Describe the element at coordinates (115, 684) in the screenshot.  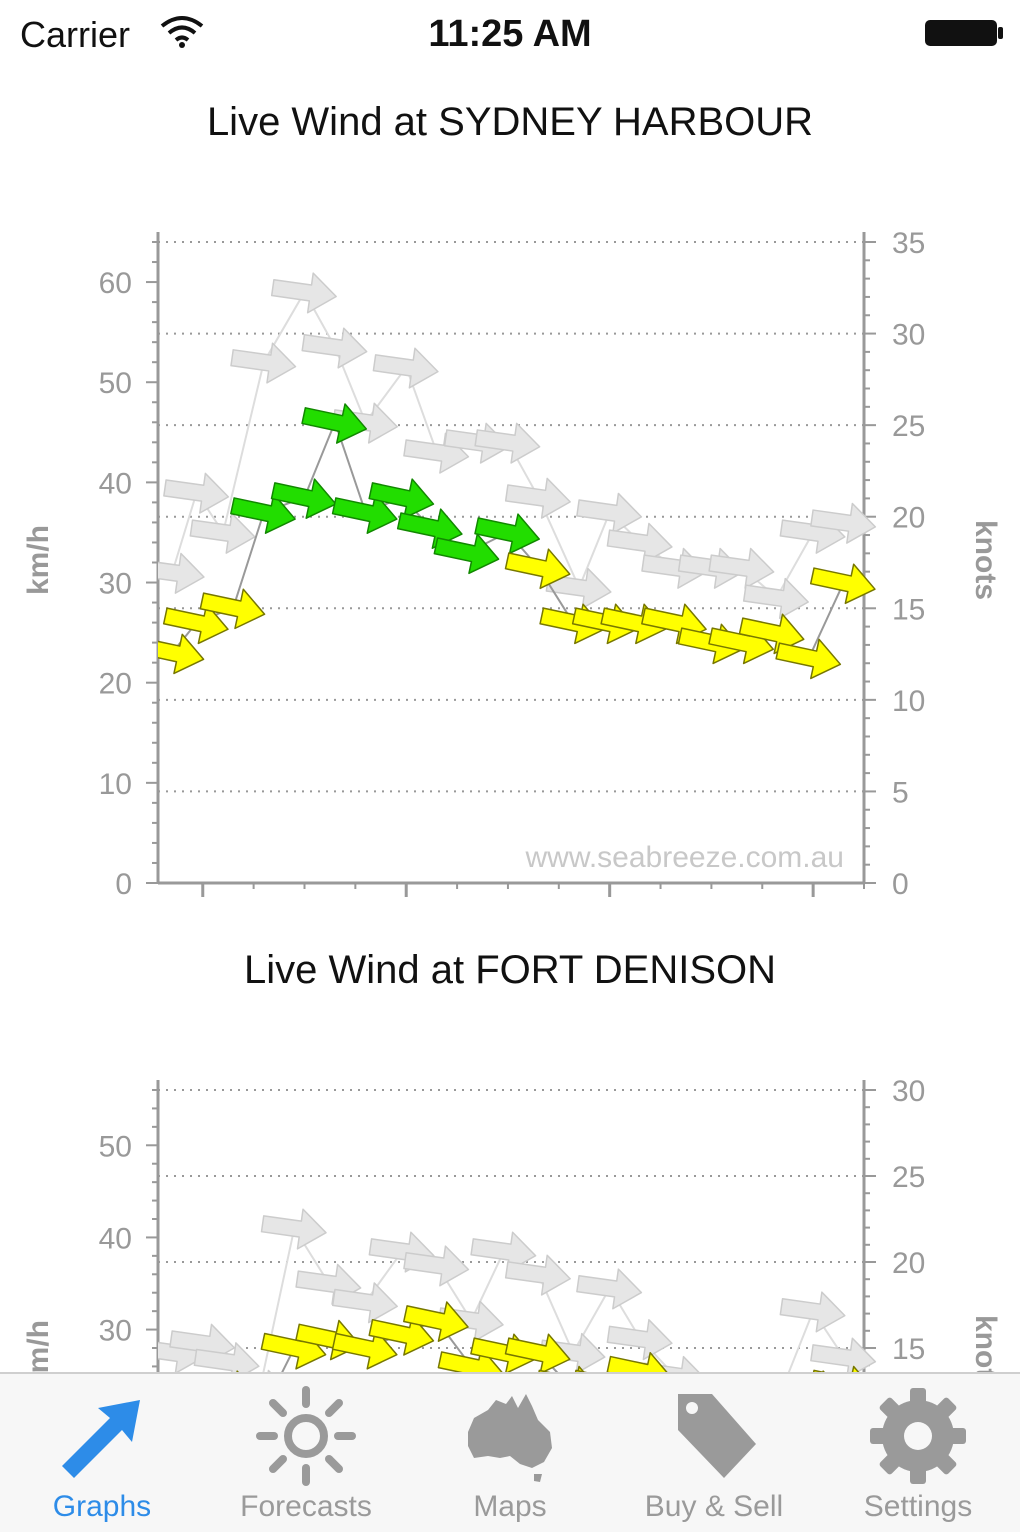
I see `y-tick-label: 20` at that location.